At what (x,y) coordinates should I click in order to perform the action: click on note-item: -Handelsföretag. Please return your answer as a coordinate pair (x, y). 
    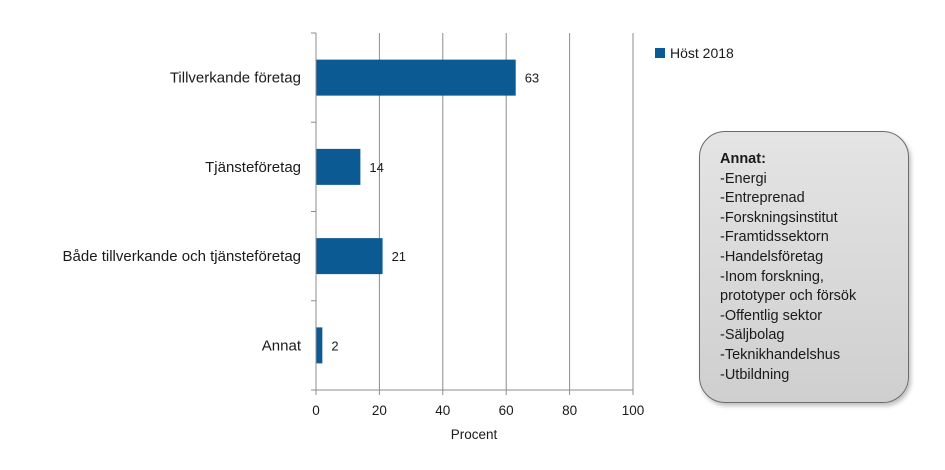
    Looking at the image, I should click on (772, 256).